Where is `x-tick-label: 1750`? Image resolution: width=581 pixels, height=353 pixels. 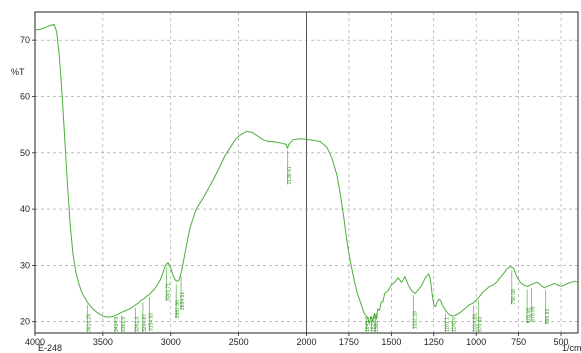
x-tick-label: 1750 is located at coordinates (349, 342).